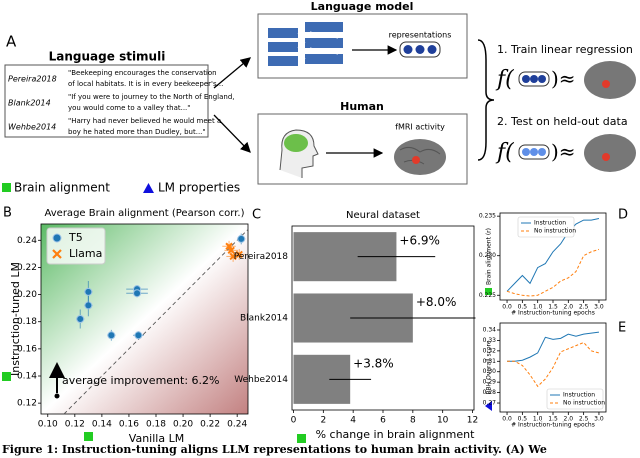 This screenshot has width=640, height=458. What do you see at coordinates (420, 35) in the screenshot?
I see `lm-output: representations` at bounding box center [420, 35].